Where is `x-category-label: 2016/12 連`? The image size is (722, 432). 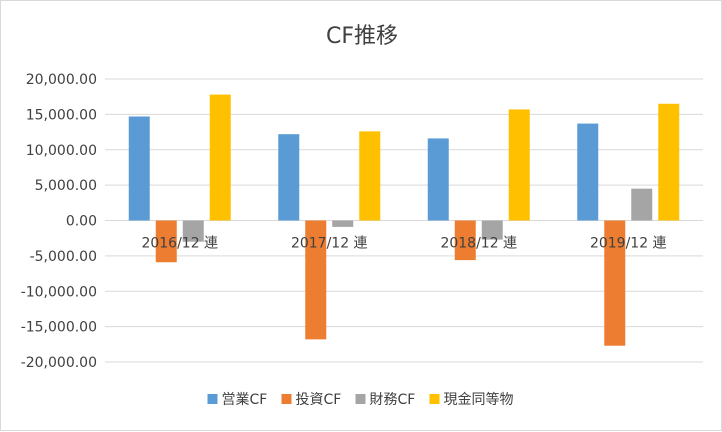
x-category-label: 2016/12 連 is located at coordinates (179, 244).